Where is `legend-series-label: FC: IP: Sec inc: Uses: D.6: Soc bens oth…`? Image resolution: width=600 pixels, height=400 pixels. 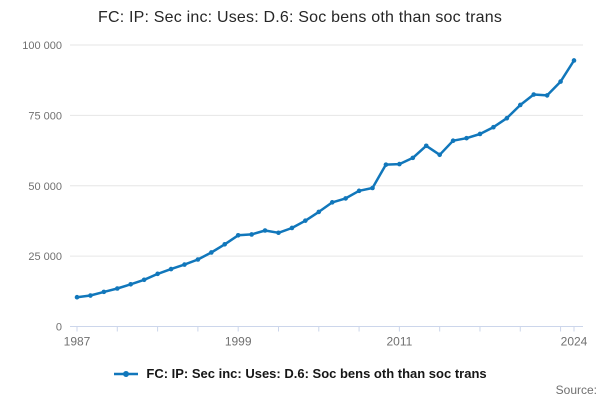
legend-series-label: FC: IP: Sec inc: Uses: D.6: Soc bens oth… is located at coordinates (316, 373).